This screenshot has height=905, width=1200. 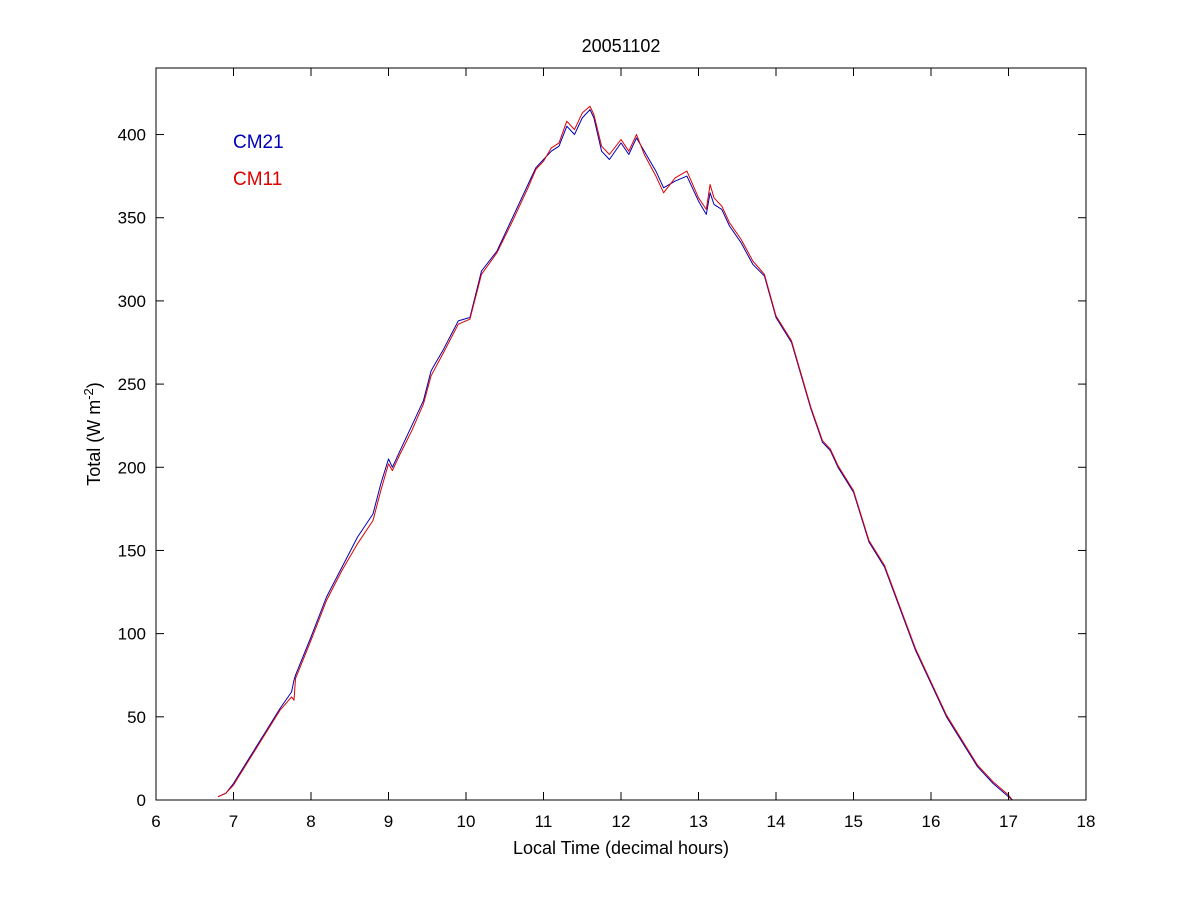 I want to click on y-tick-label: 50, so click(x=136, y=717).